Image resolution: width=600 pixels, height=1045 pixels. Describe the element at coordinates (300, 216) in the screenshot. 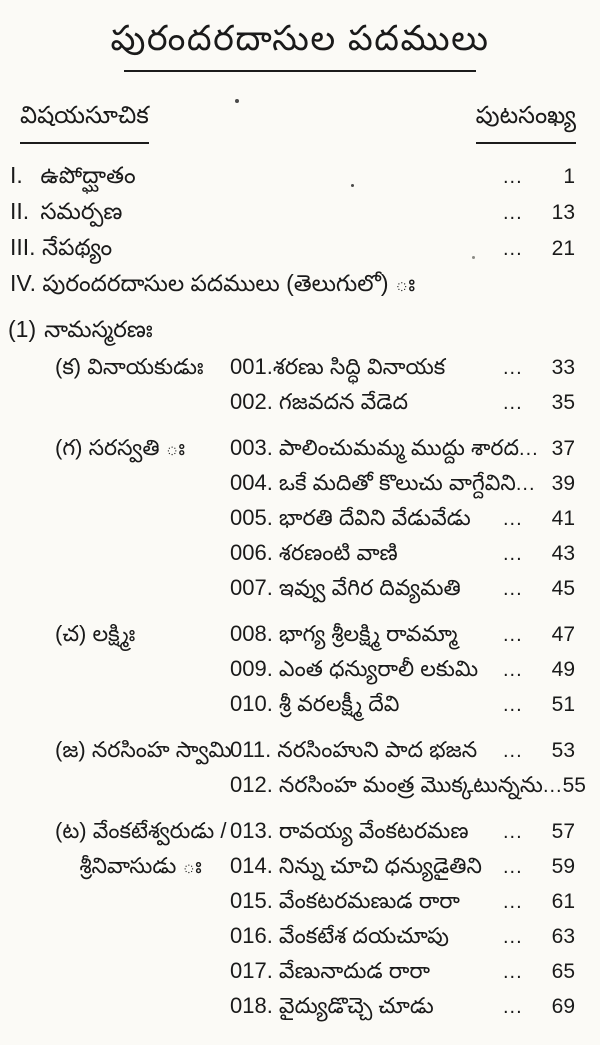

I see `front-matter-row: II. సమర్పణ ... 13` at that location.